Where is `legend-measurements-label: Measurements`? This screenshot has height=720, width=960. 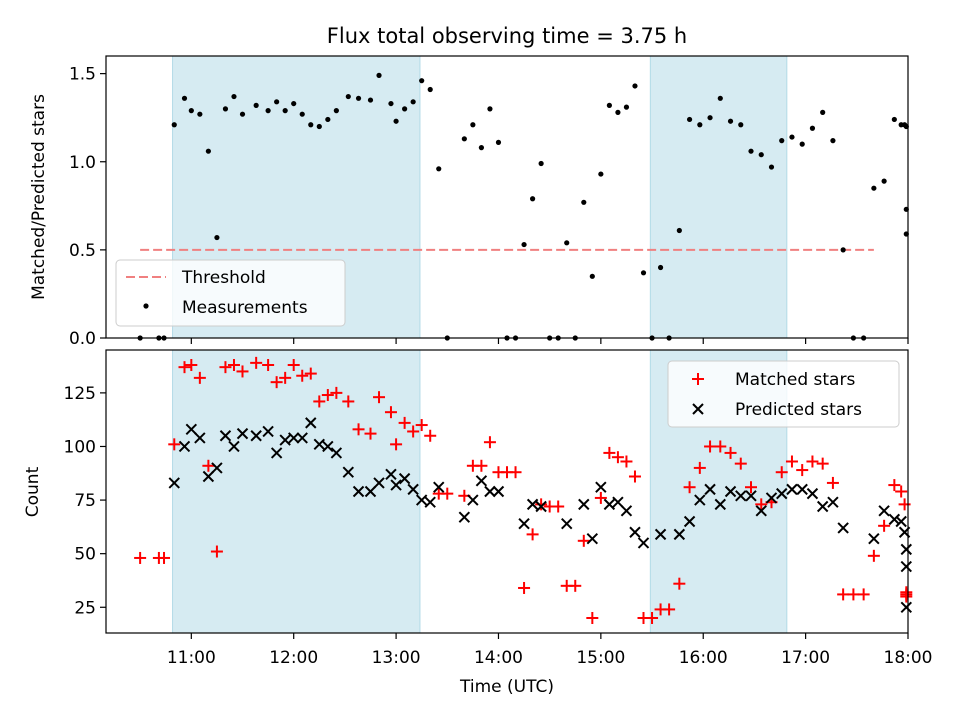
legend-measurements-label: Measurements is located at coordinates (245, 308).